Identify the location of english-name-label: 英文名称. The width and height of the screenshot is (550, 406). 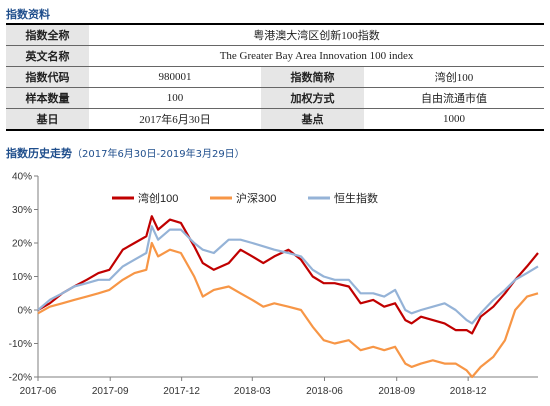
(47, 56).